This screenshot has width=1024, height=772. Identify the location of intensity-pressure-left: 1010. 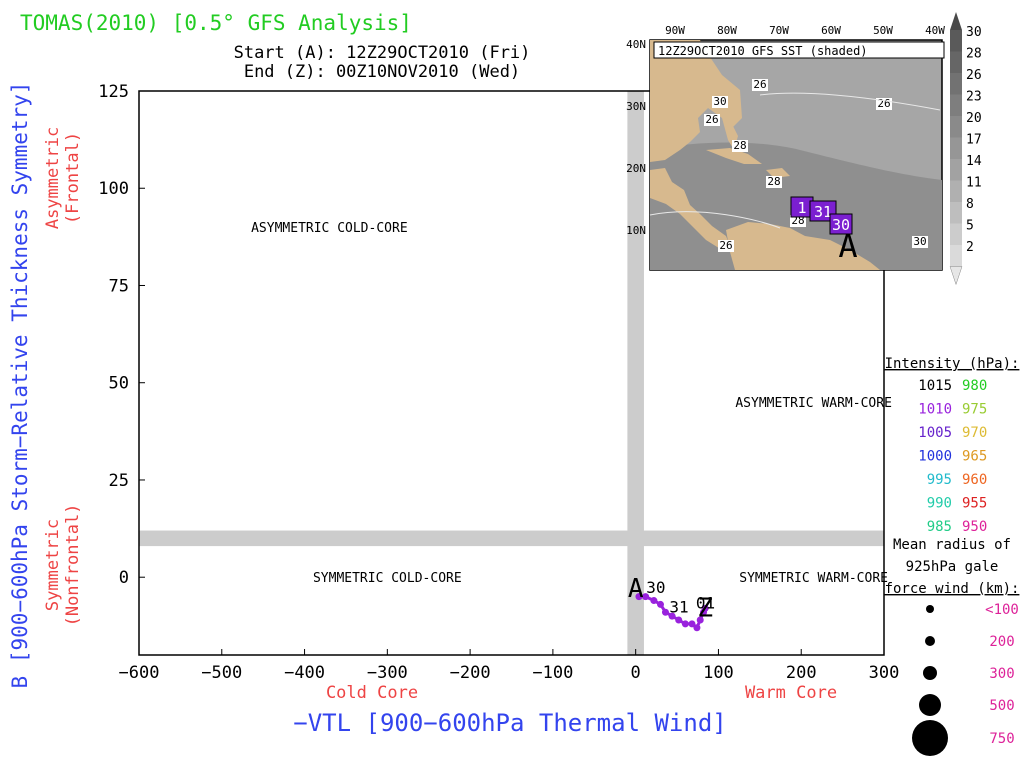
(935, 410).